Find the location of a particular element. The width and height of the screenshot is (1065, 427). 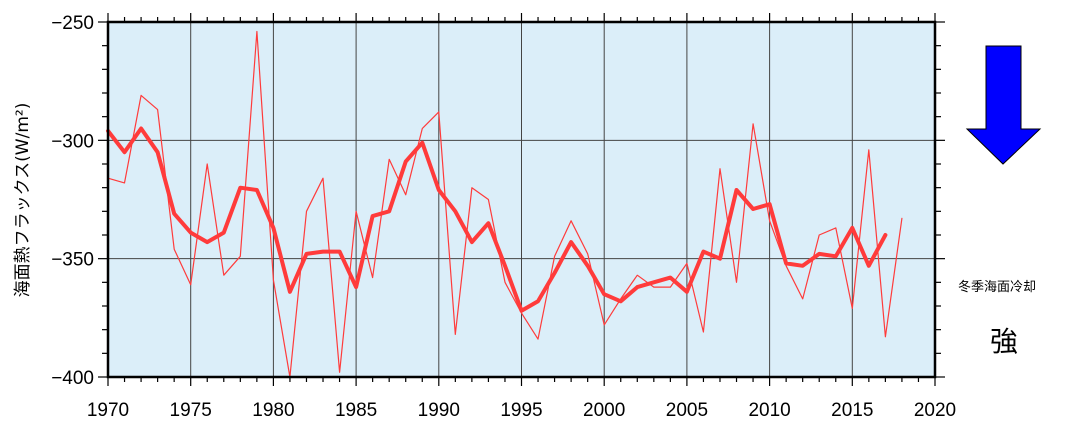

x-tick-label: 2020 is located at coordinates (935, 410).